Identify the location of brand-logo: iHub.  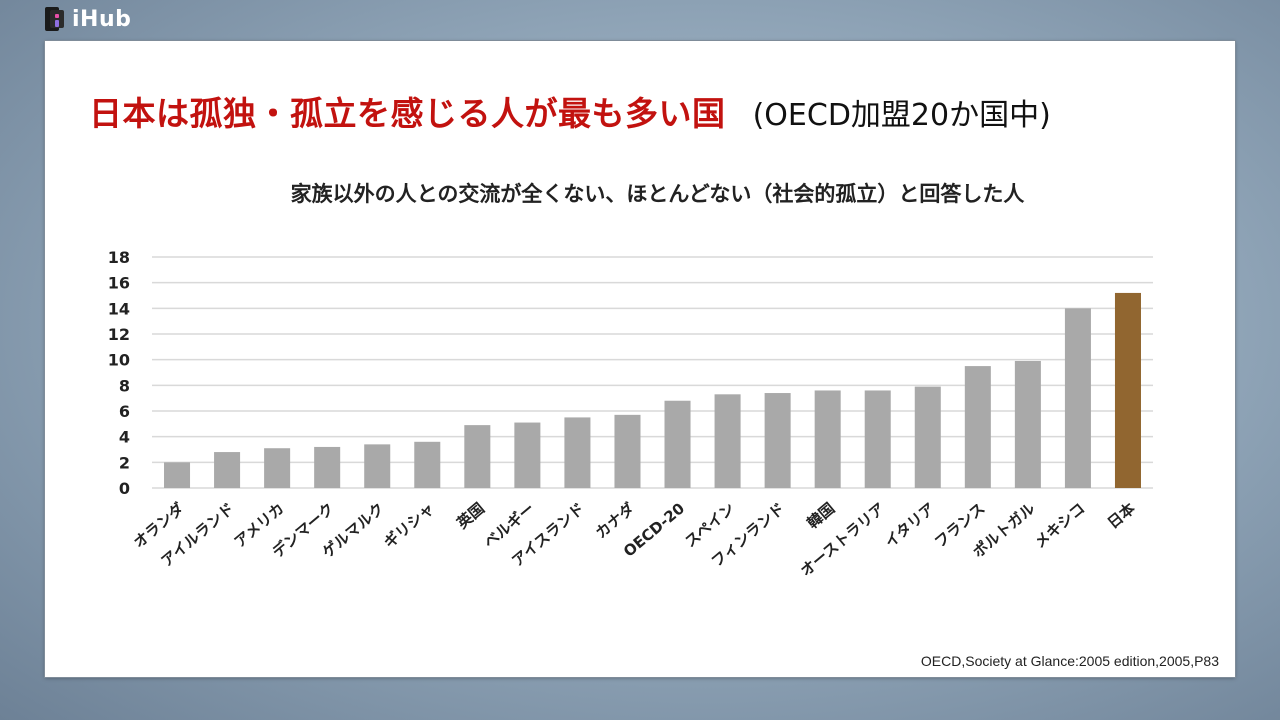
(87, 19).